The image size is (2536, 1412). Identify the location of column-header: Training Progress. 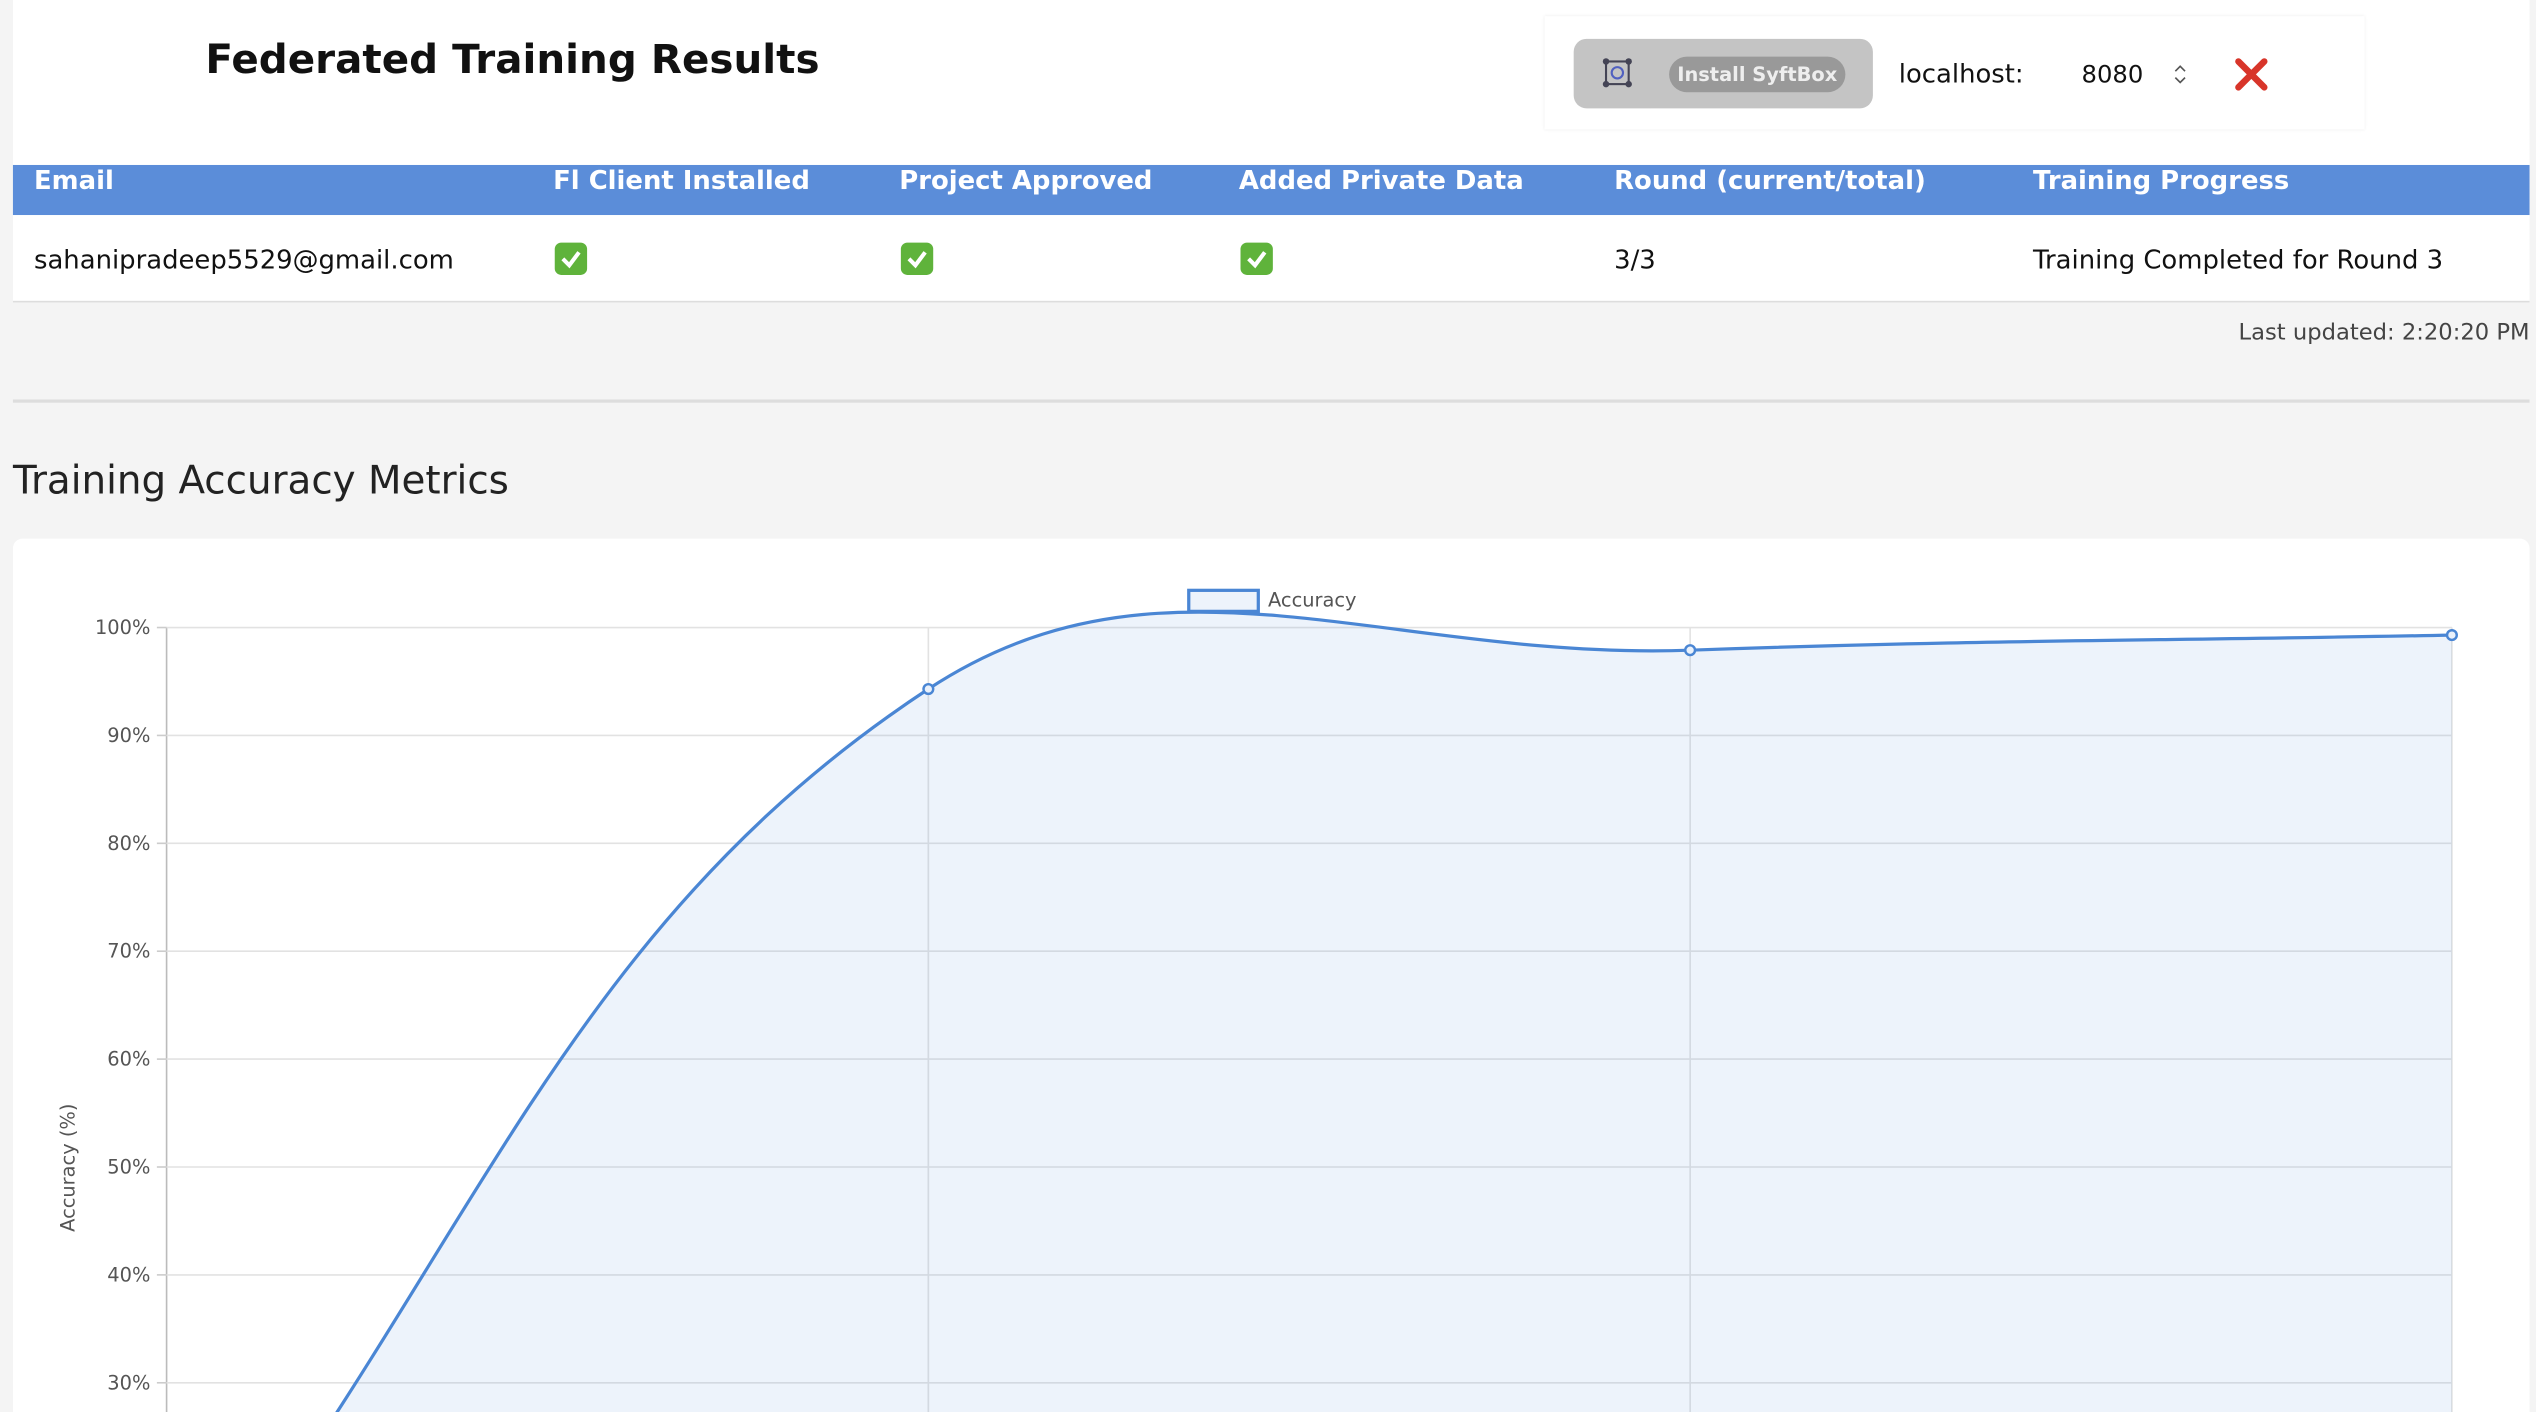
(2161, 180).